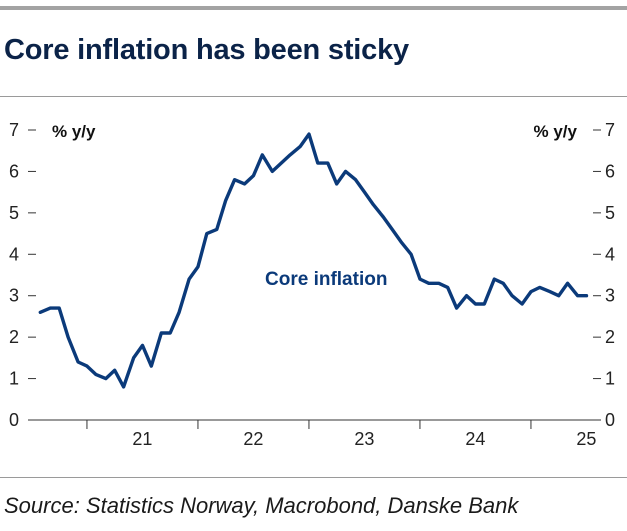  Describe the element at coordinates (326, 279) in the screenshot. I see `series-label-core-inflation: Core inflation` at that location.